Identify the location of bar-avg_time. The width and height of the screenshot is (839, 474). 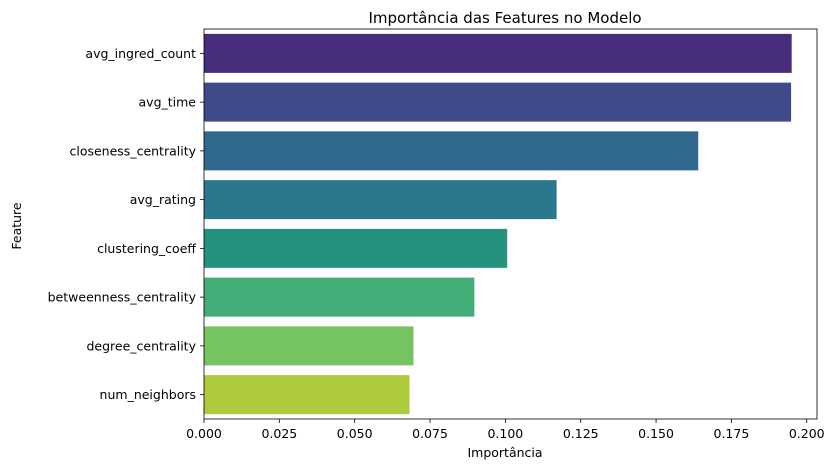
(498, 102).